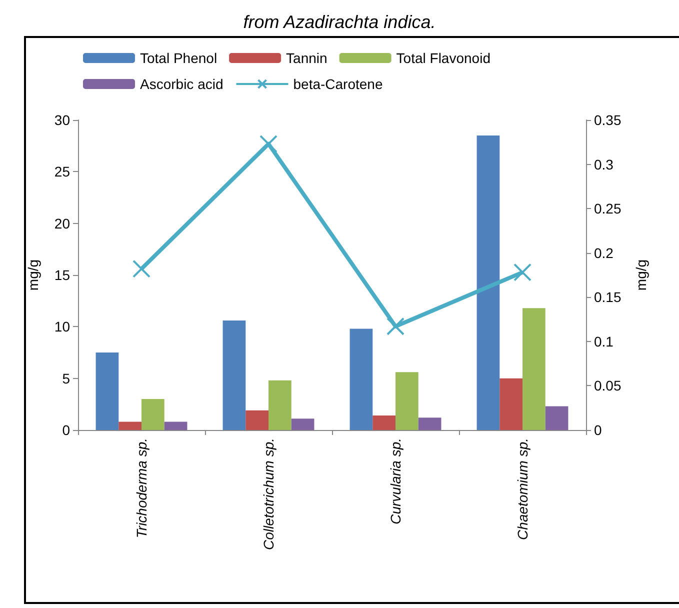  What do you see at coordinates (339, 22) in the screenshot?
I see `chart-title: from Azadirachta indica.` at bounding box center [339, 22].